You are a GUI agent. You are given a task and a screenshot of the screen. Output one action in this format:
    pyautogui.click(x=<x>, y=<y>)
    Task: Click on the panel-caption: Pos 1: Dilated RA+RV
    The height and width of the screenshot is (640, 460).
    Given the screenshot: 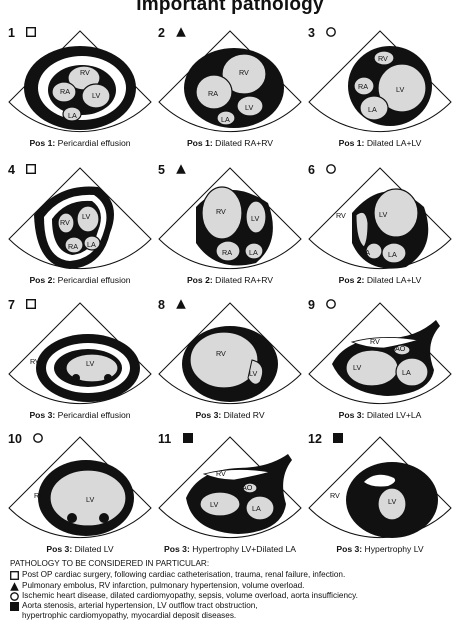 What is the action you would take?
    pyautogui.click(x=230, y=143)
    